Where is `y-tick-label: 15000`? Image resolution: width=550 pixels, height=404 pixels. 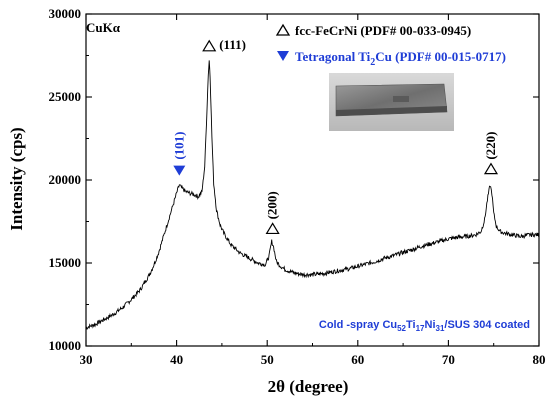 y-tick-label: 15000 is located at coordinates (65, 262).